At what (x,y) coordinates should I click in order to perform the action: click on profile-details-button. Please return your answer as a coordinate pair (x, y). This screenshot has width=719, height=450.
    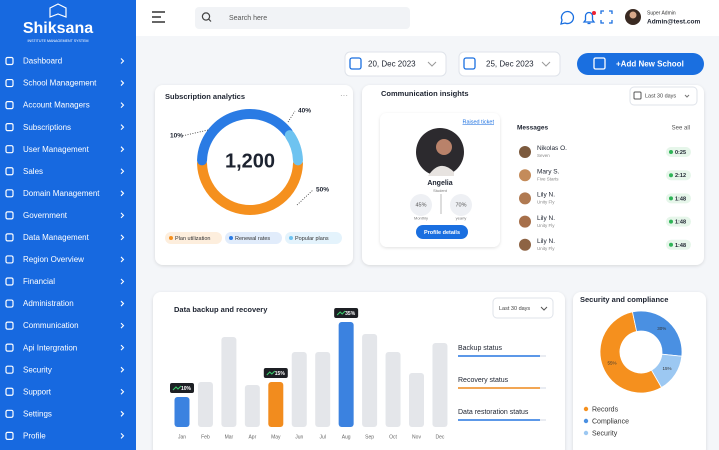
    Looking at the image, I should click on (442, 232).